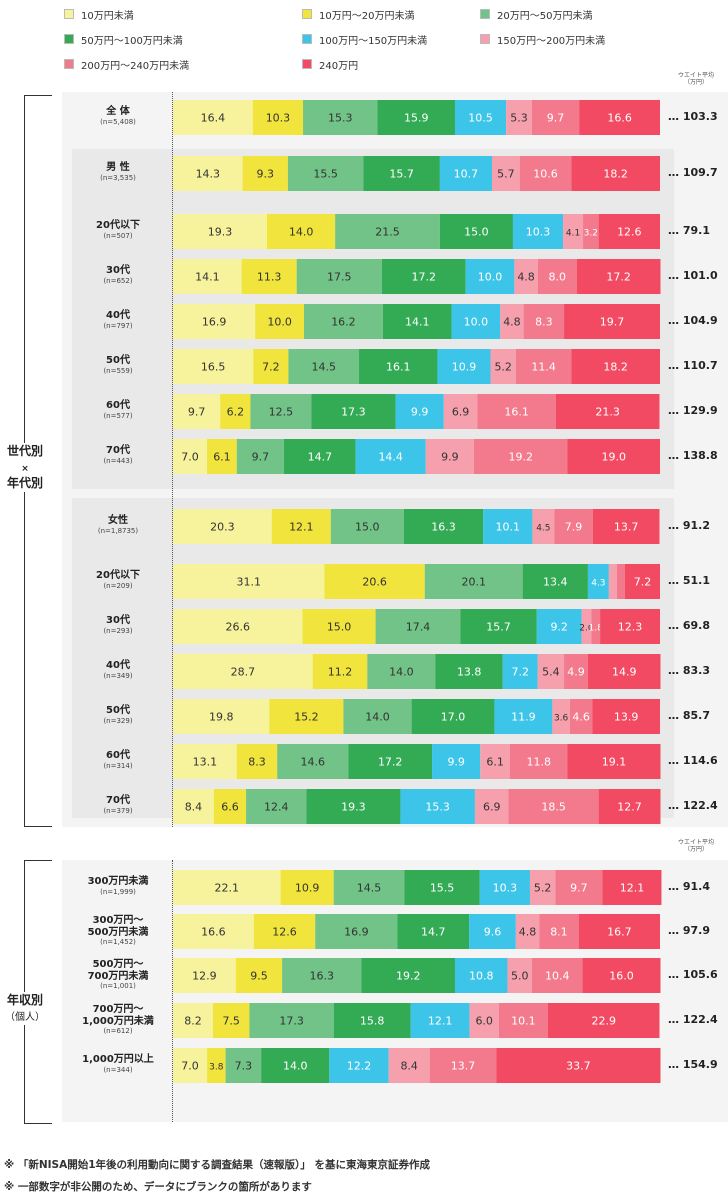 This screenshot has height=1198, width=728. I want to click on row-label-n: (n=293), so click(118, 630).